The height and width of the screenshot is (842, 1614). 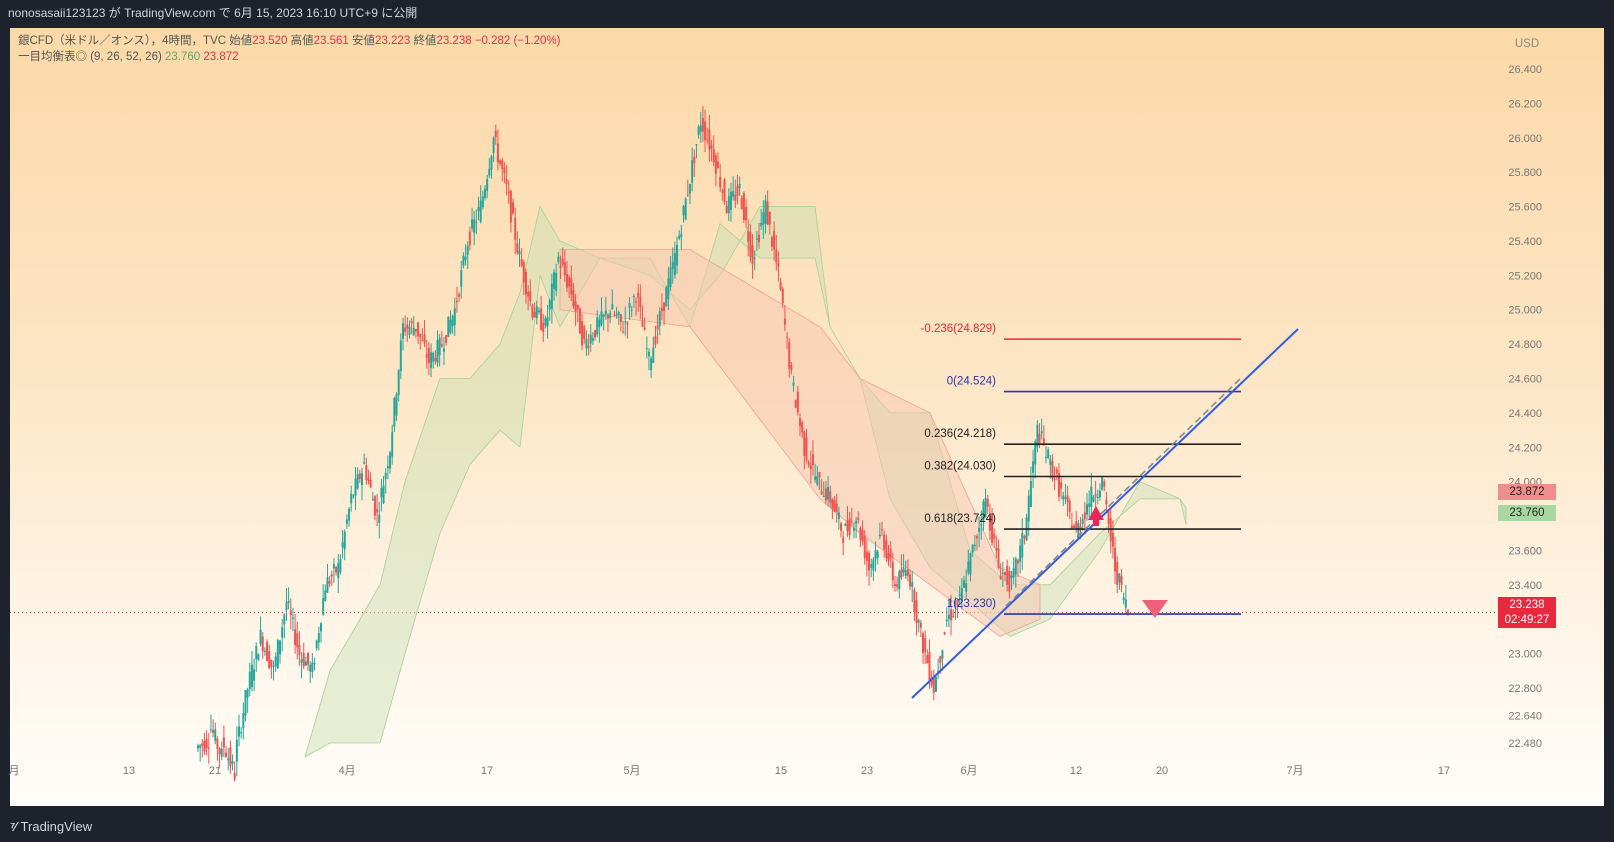 I want to click on up-arrow-marker, so click(x=1096, y=513).